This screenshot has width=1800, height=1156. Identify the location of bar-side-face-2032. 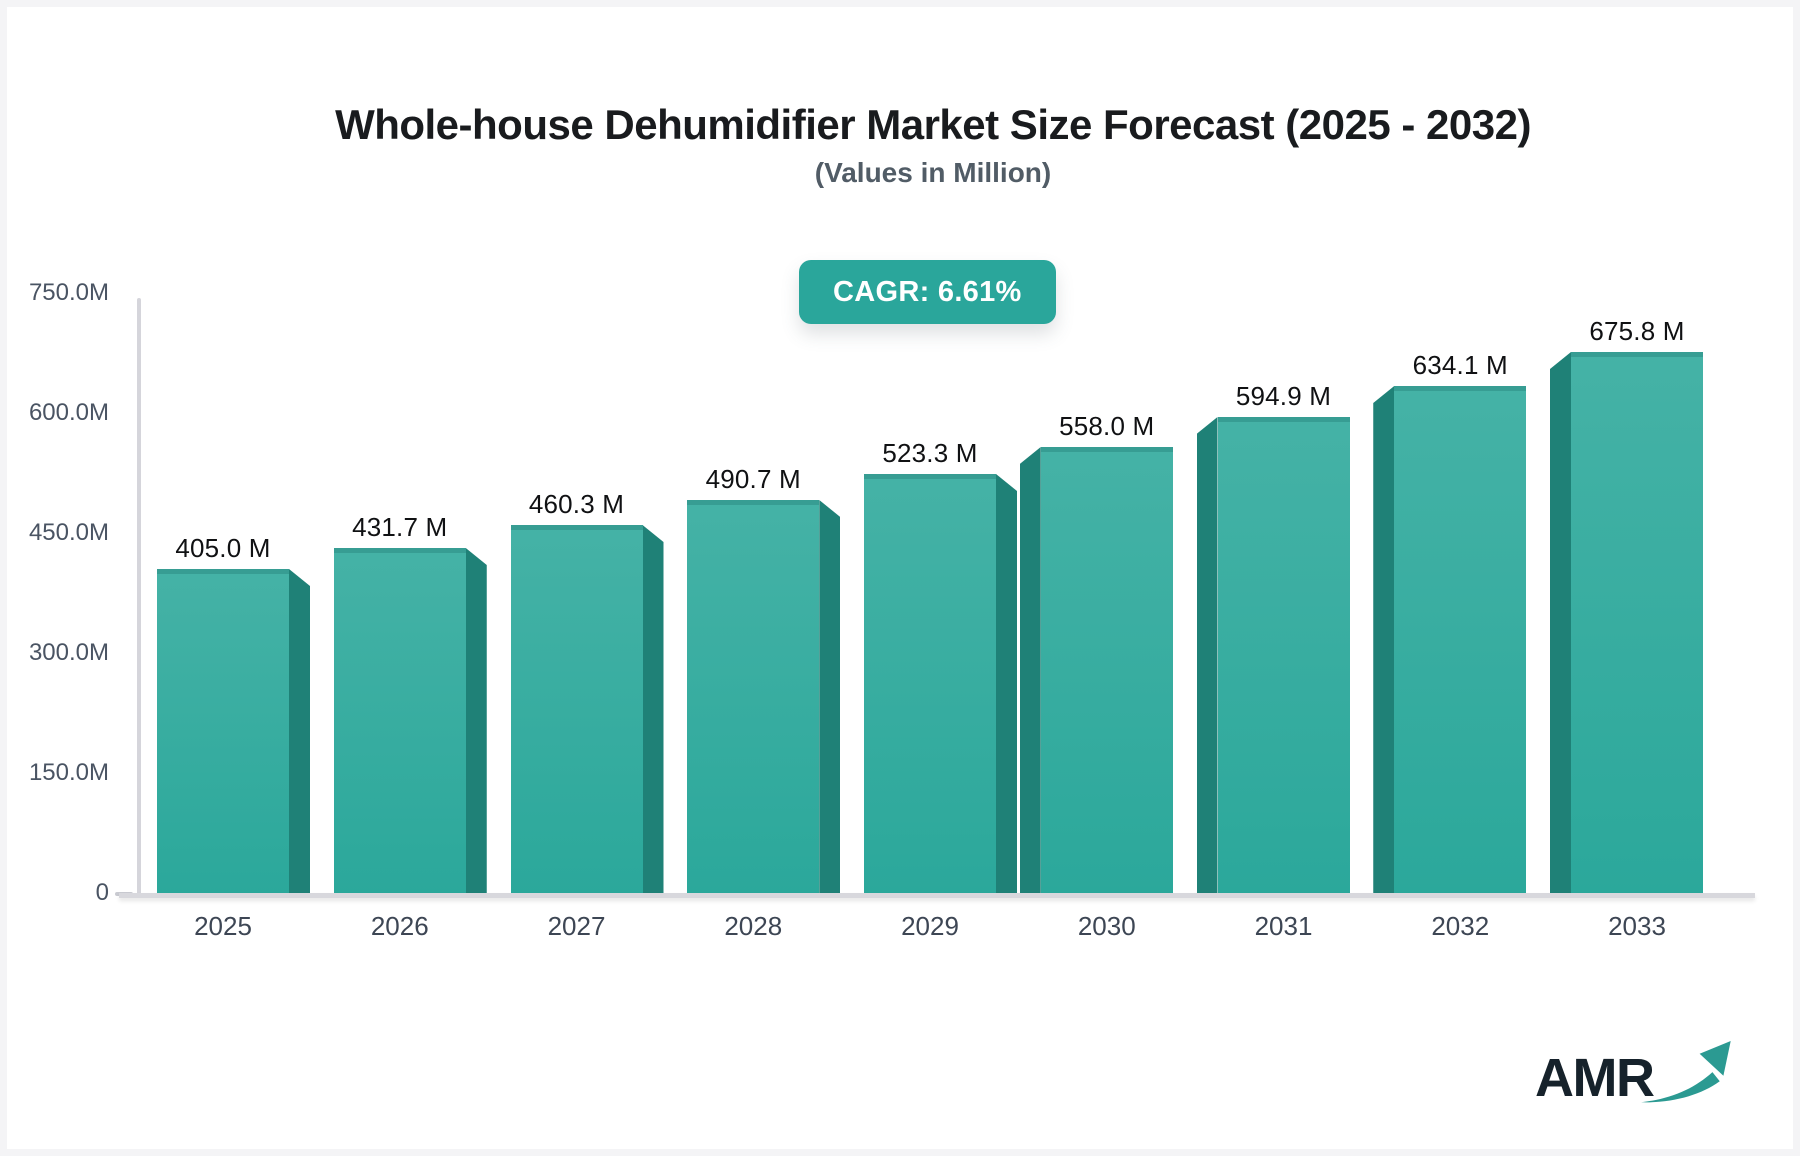
(1384, 639).